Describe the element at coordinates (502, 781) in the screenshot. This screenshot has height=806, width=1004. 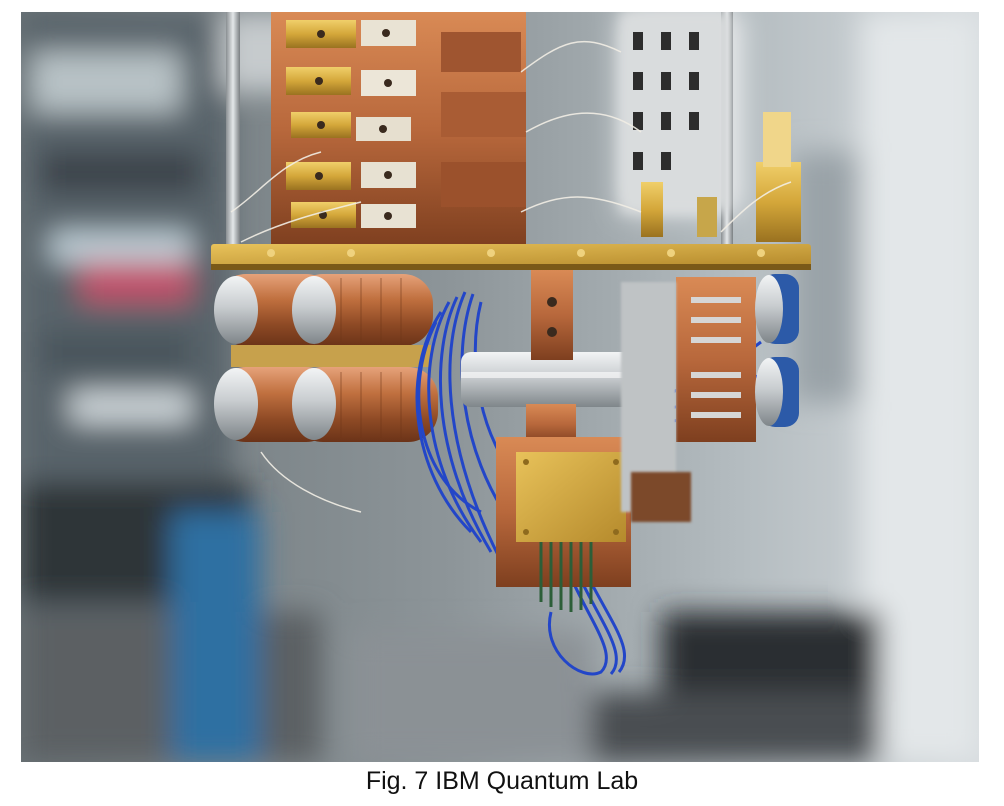
I see `figure-caption: Fig. 7 IBM Quantum Lab` at that location.